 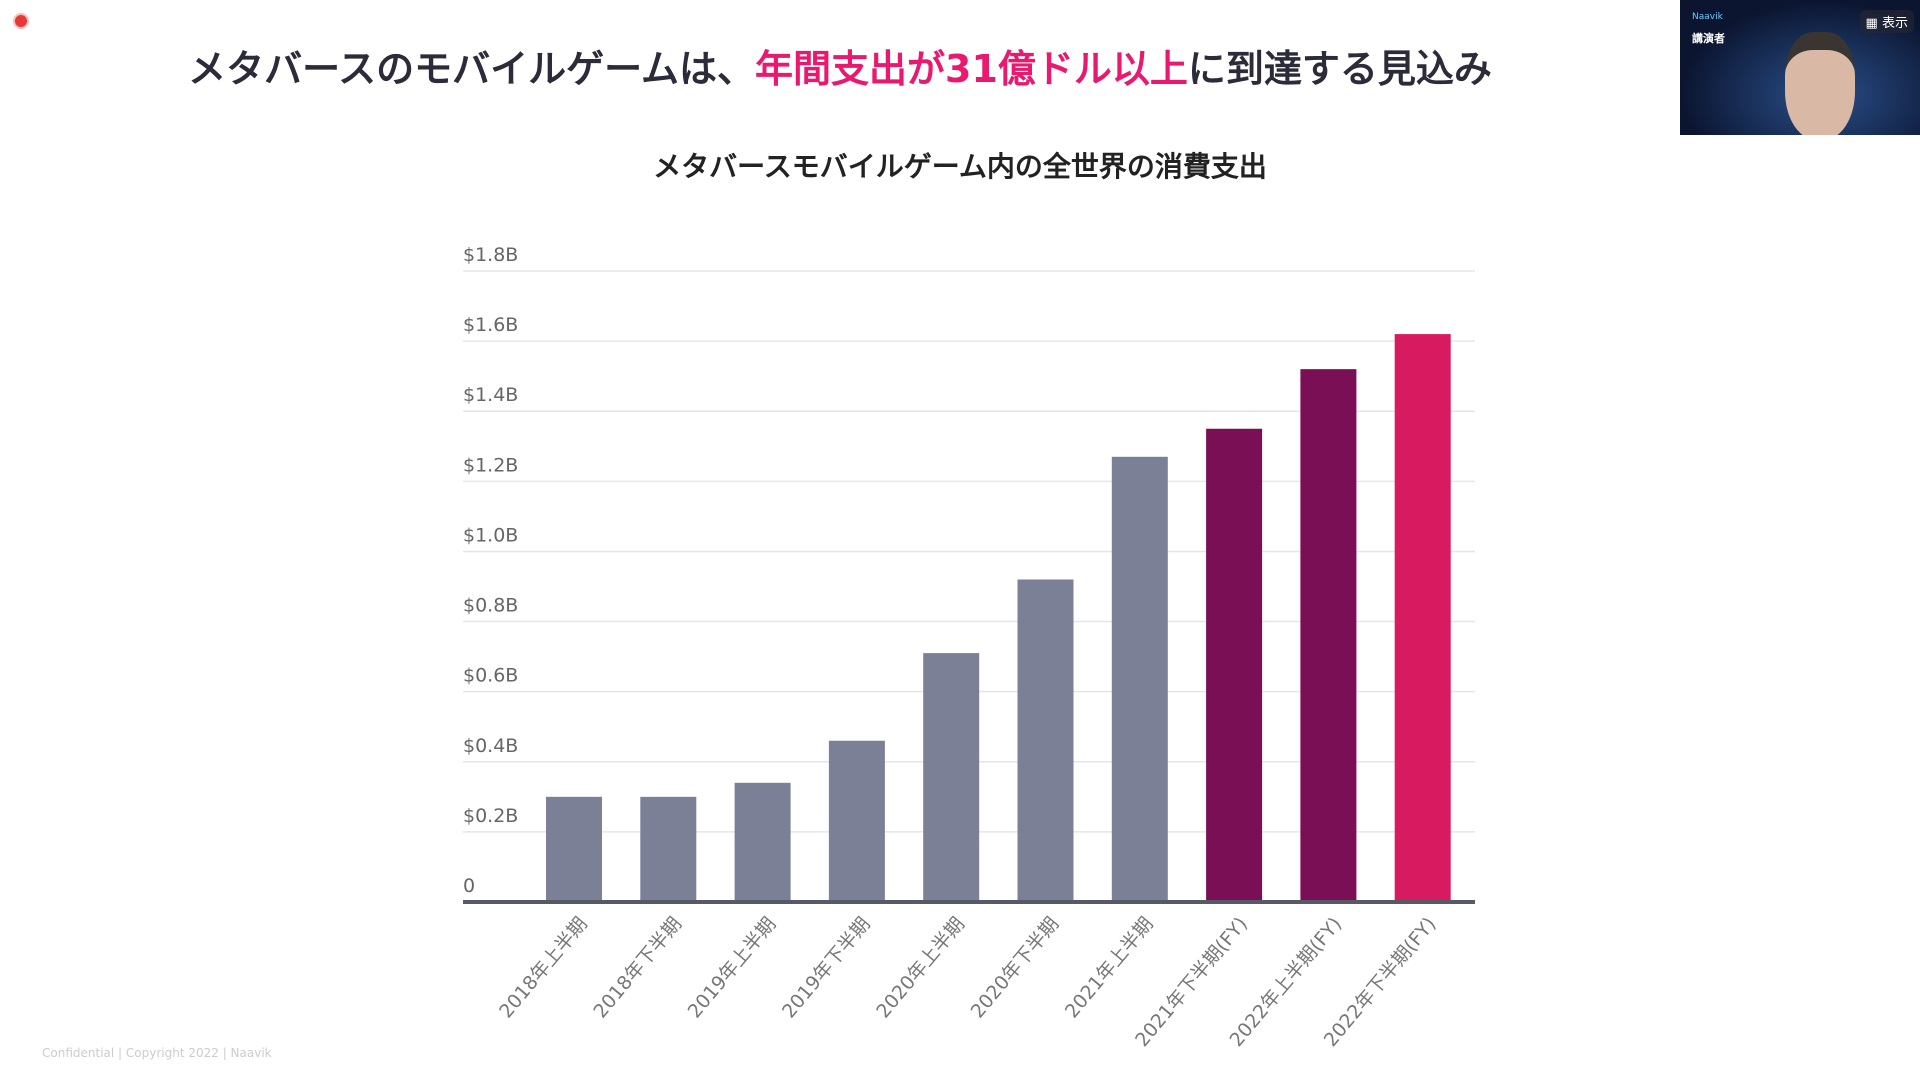 I want to click on x-tick-label: 2021年上半期, so click(x=1109, y=967).